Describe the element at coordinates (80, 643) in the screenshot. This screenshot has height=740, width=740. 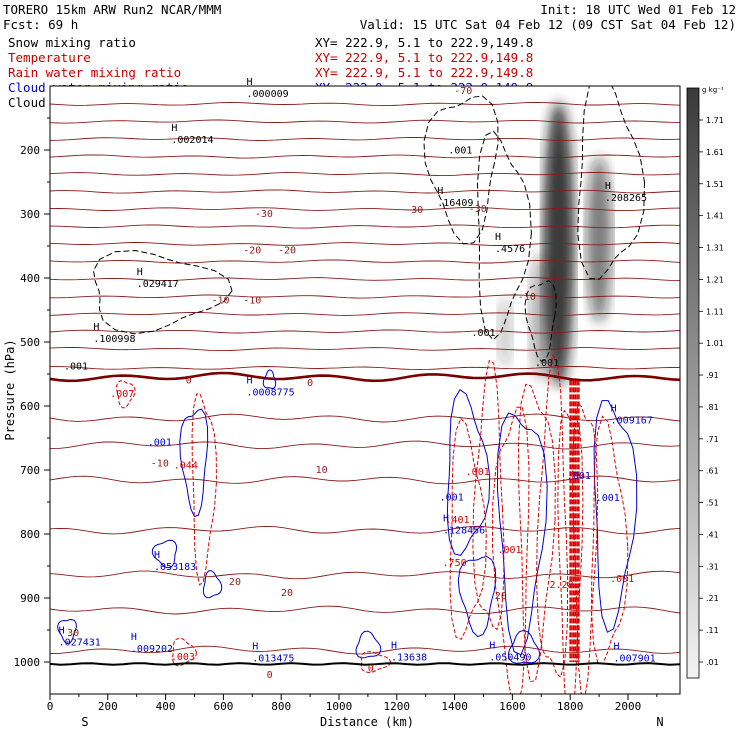
I see `max-value-label: .027431` at that location.